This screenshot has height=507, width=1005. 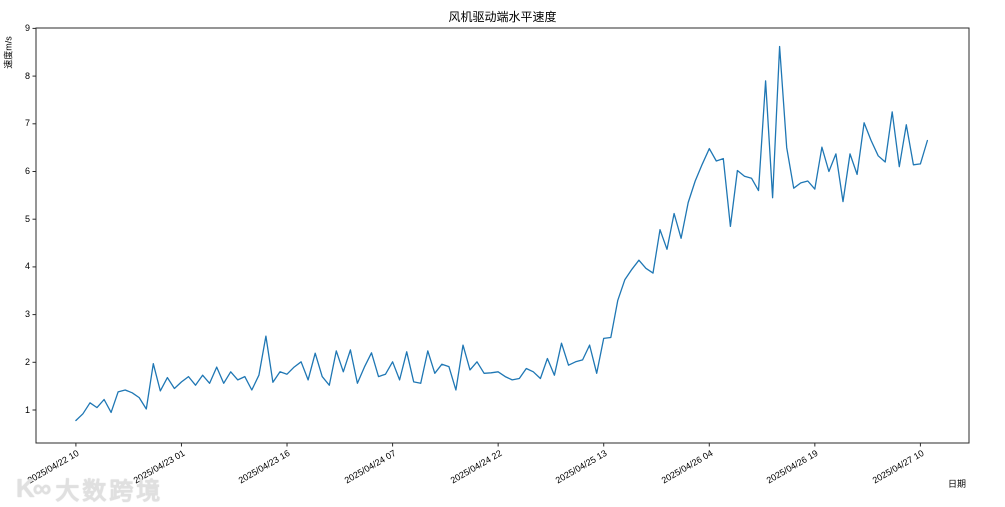 What do you see at coordinates (27, 361) in the screenshot?
I see `y-tick-label: 2` at bounding box center [27, 361].